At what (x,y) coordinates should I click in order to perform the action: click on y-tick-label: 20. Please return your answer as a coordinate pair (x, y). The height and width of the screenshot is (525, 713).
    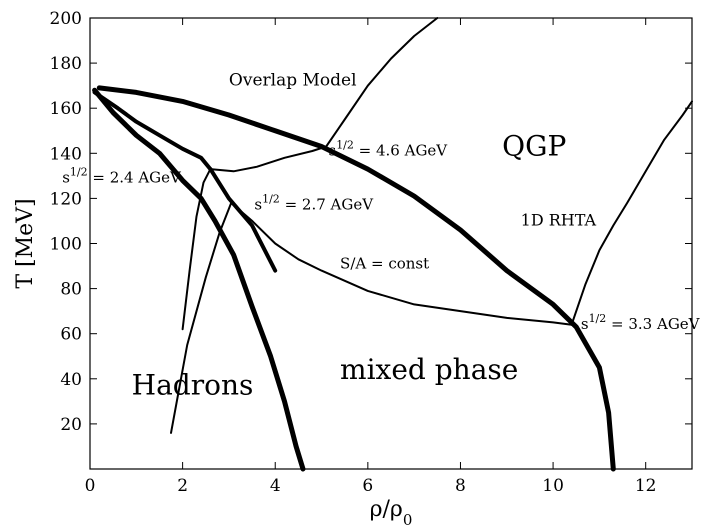
    Looking at the image, I should click on (71, 425).